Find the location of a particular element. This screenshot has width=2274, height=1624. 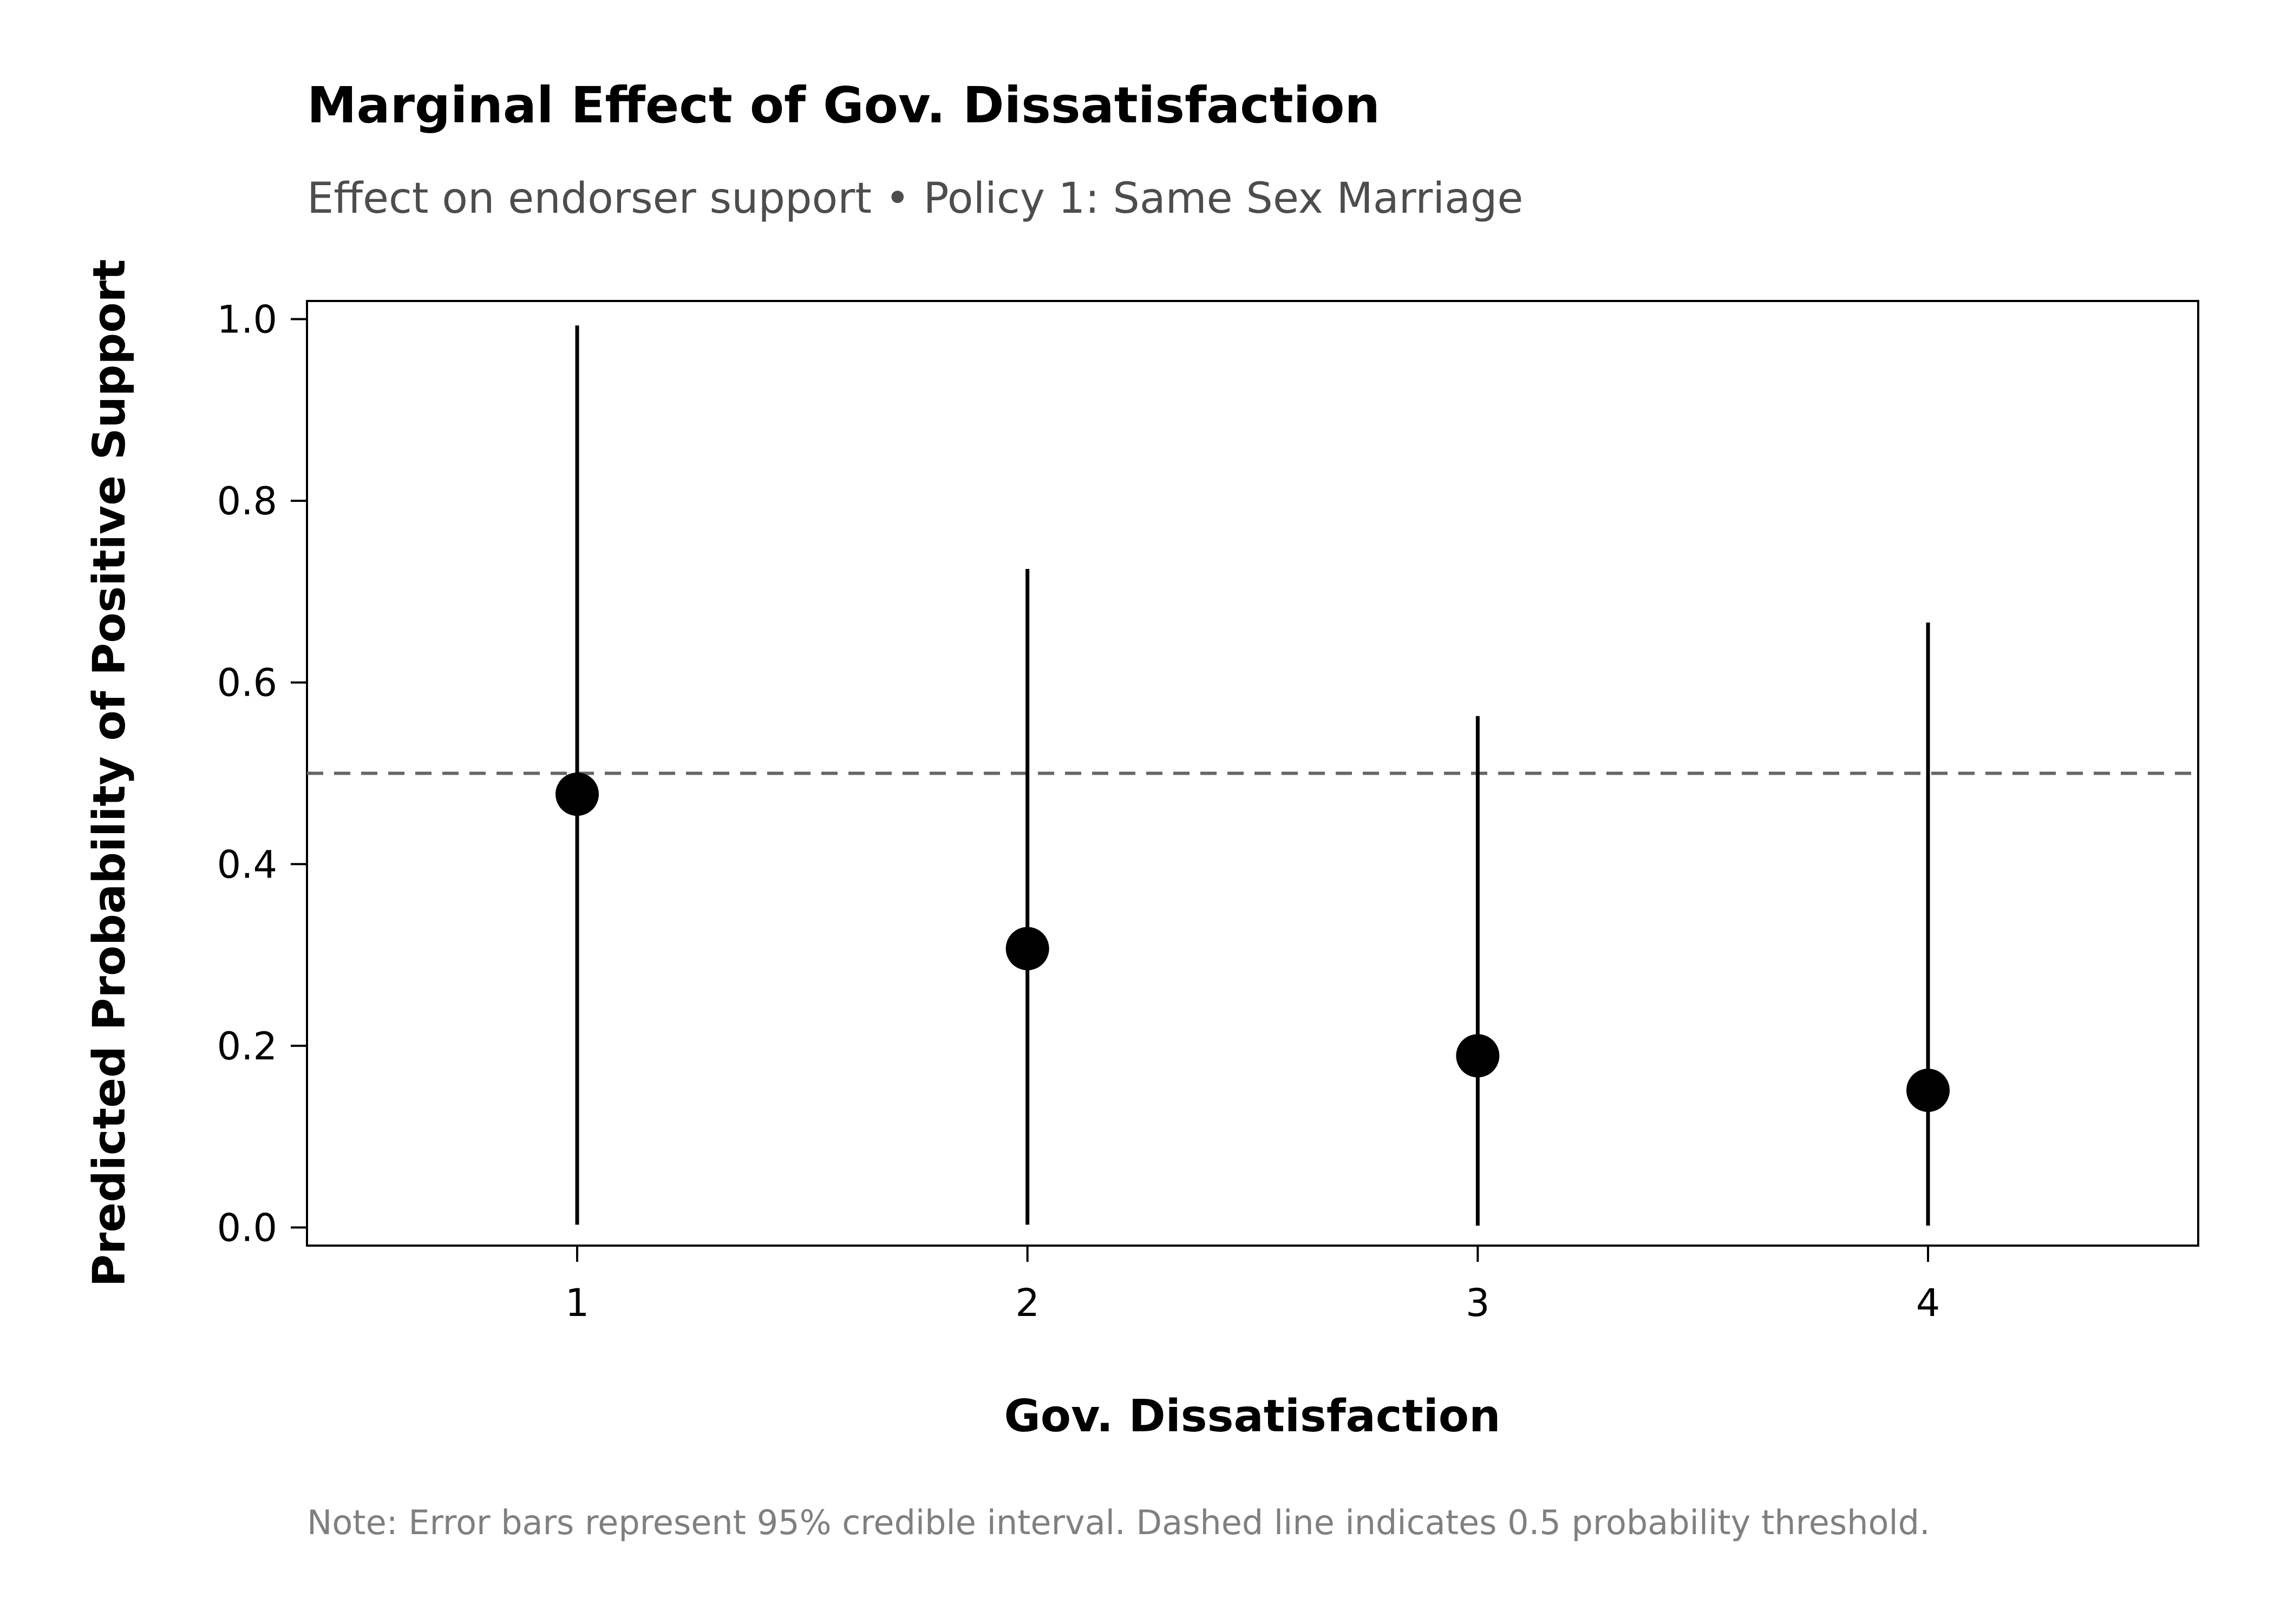

y-tick-label: 0.6 is located at coordinates (247, 683).